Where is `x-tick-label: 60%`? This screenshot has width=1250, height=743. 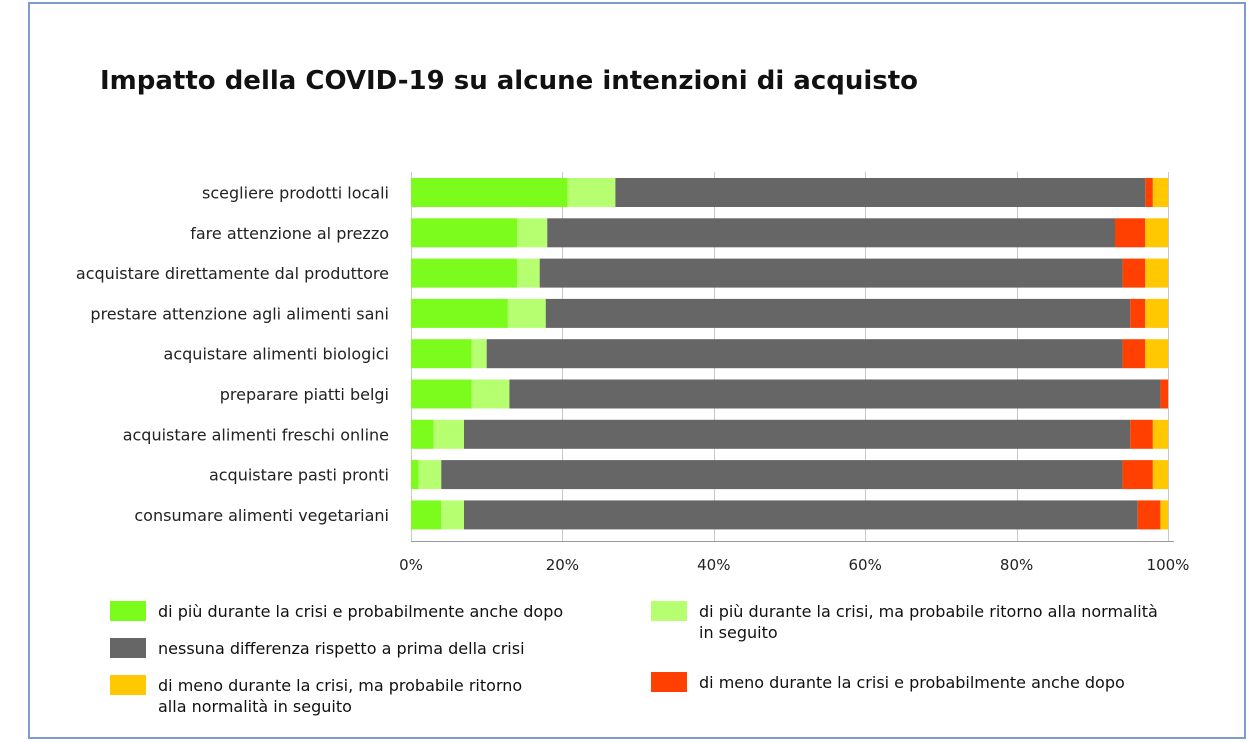
x-tick-label: 60% is located at coordinates (865, 565).